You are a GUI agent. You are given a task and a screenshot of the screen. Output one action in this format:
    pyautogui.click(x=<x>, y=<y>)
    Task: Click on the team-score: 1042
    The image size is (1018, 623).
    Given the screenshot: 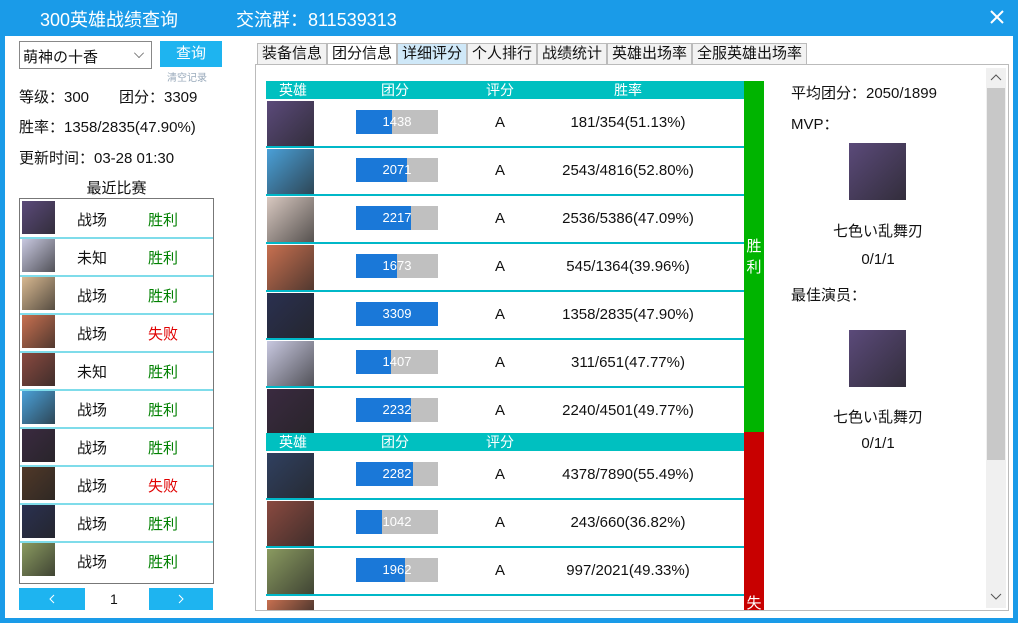 What is the action you would take?
    pyautogui.click(x=397, y=521)
    